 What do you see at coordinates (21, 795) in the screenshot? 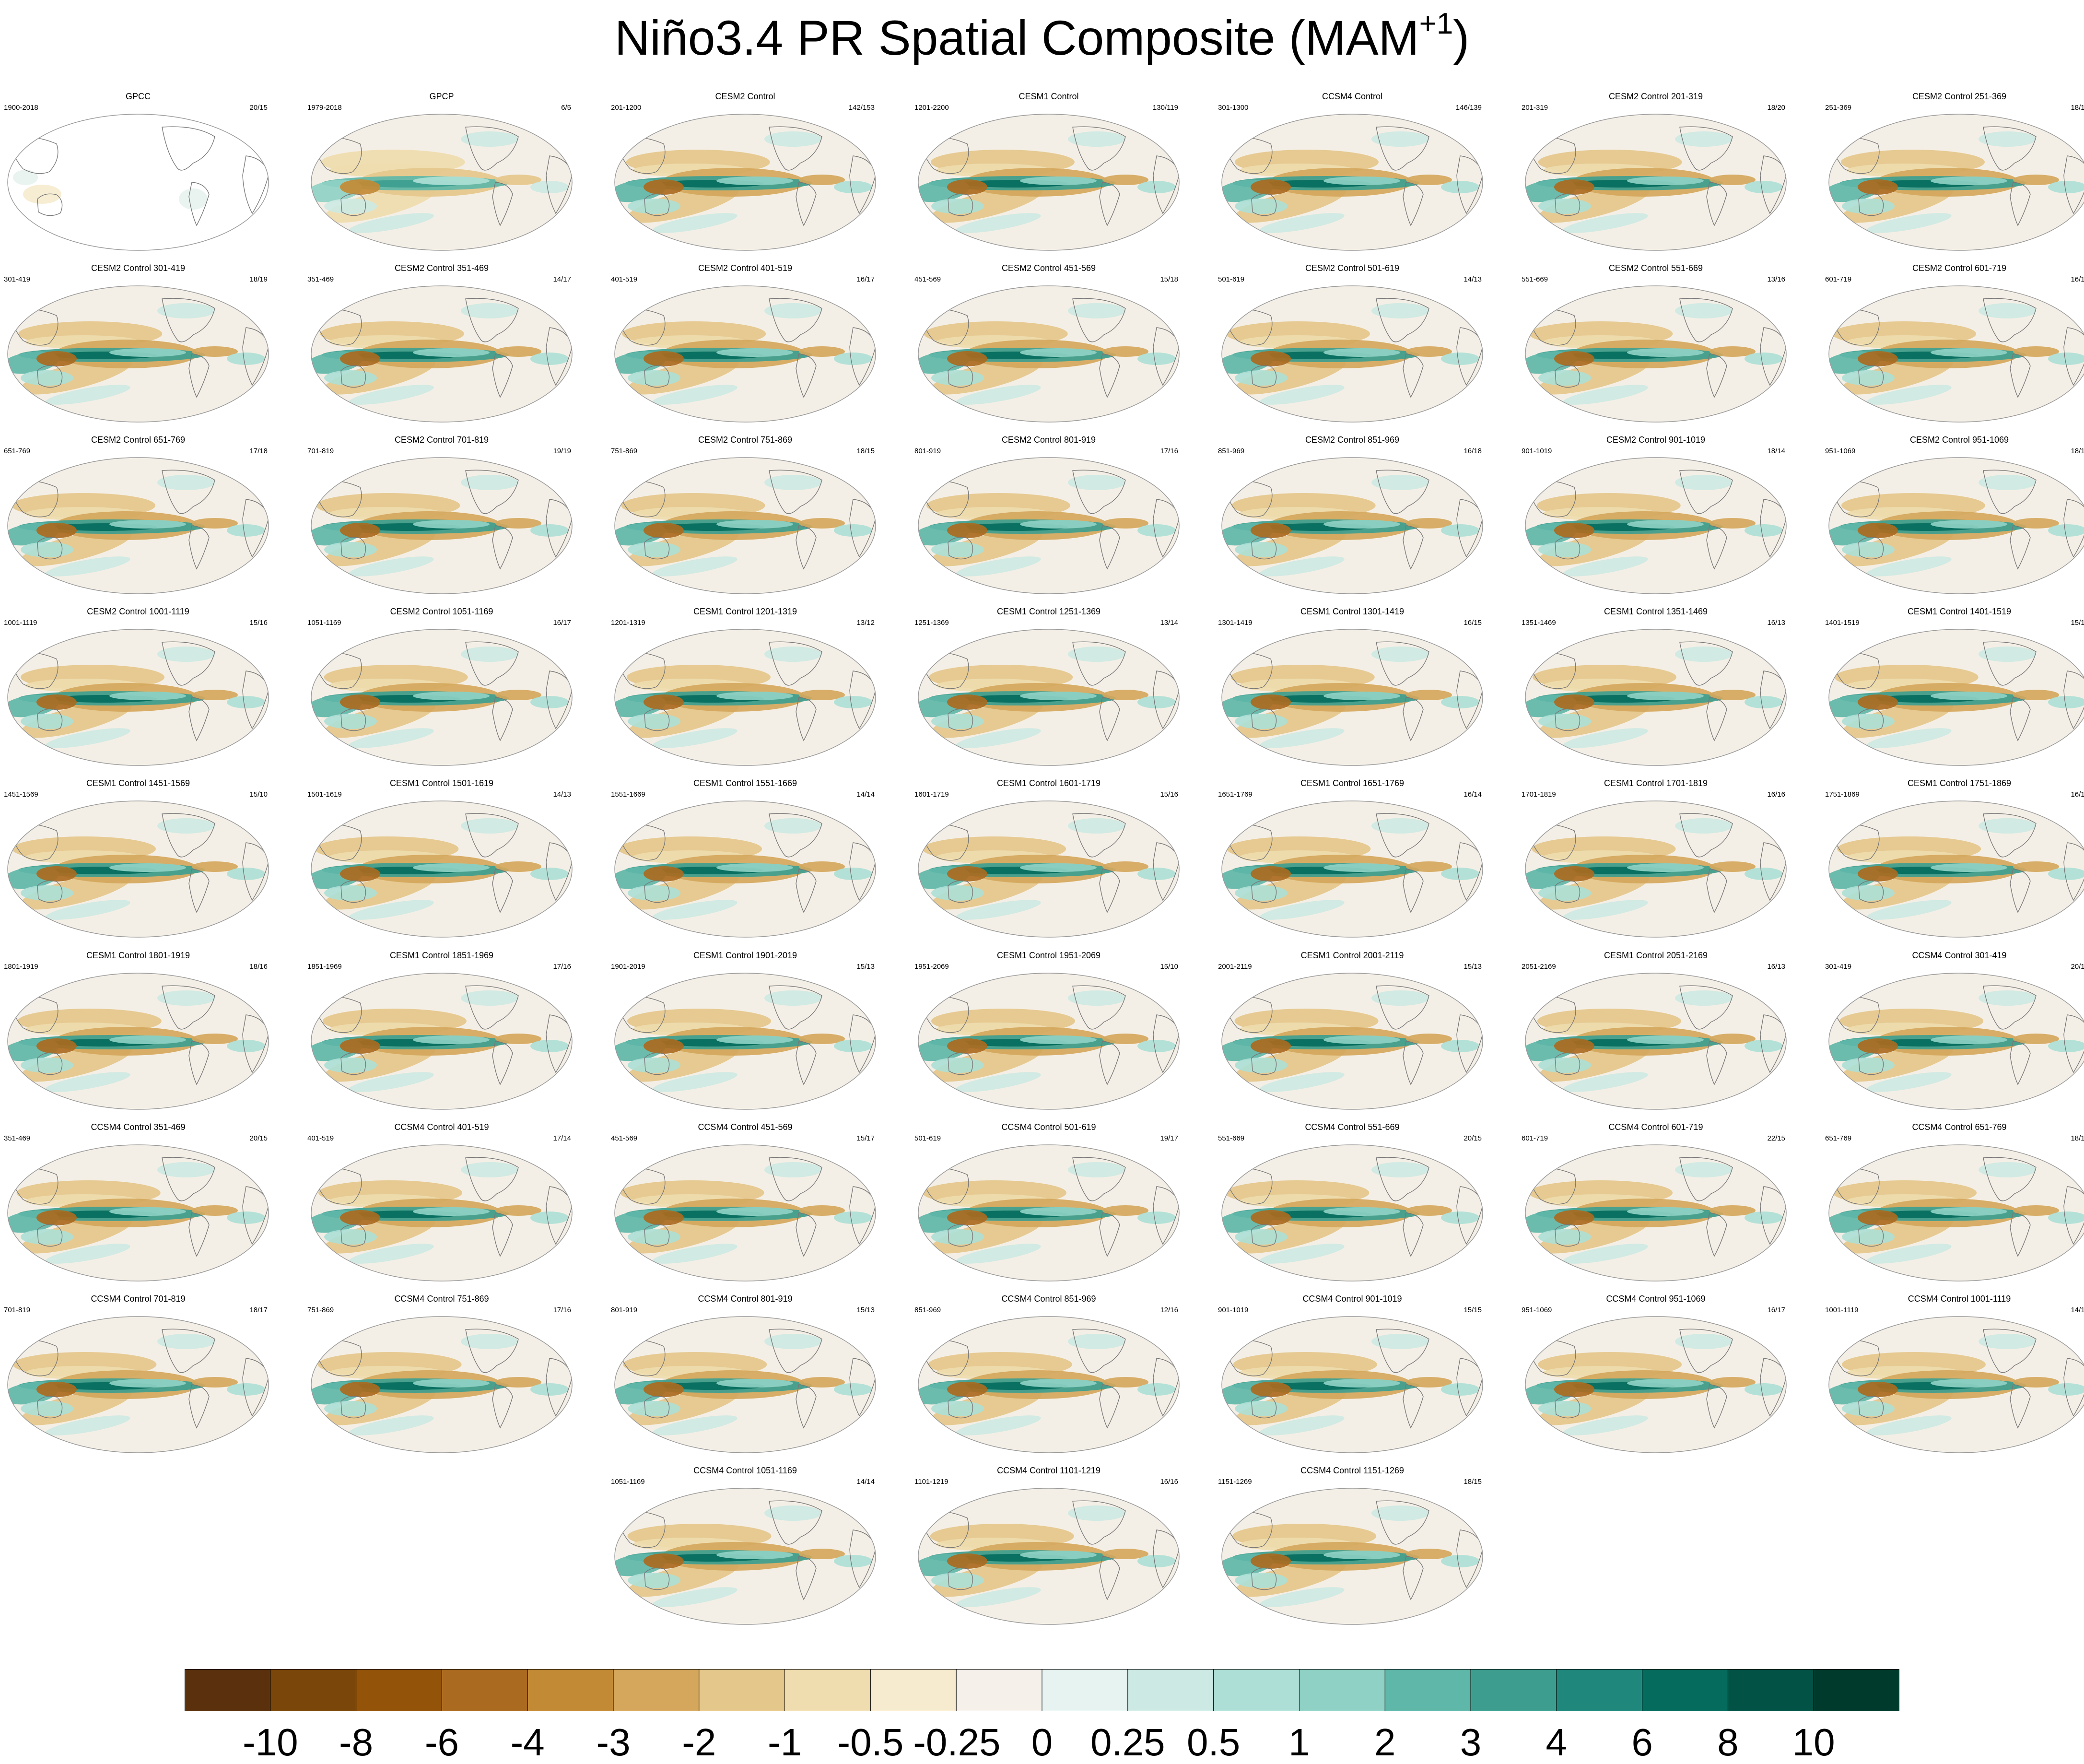
I see `panel-years: 1451-1569` at bounding box center [21, 795].